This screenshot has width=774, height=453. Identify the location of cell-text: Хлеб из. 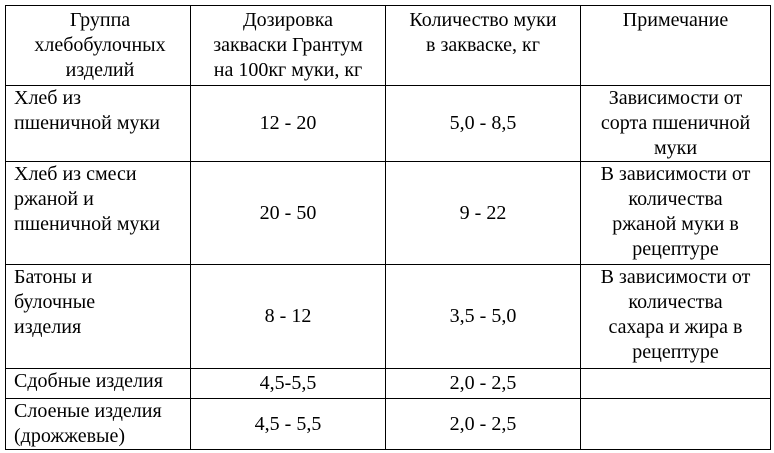
(48, 98).